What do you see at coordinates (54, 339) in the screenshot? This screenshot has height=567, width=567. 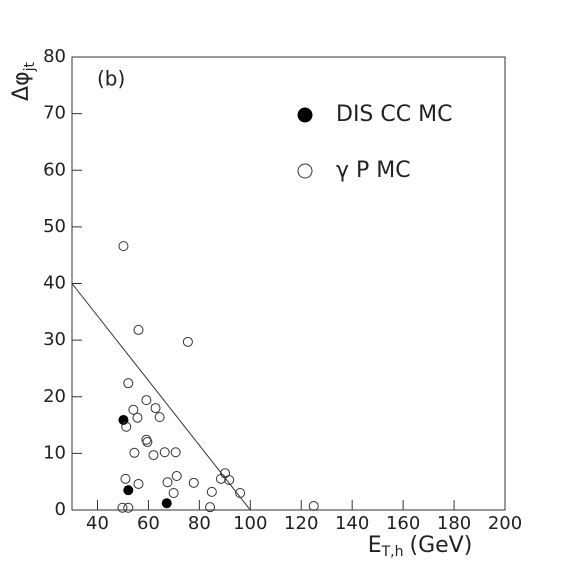 I see `y-tick-label: 30` at bounding box center [54, 339].